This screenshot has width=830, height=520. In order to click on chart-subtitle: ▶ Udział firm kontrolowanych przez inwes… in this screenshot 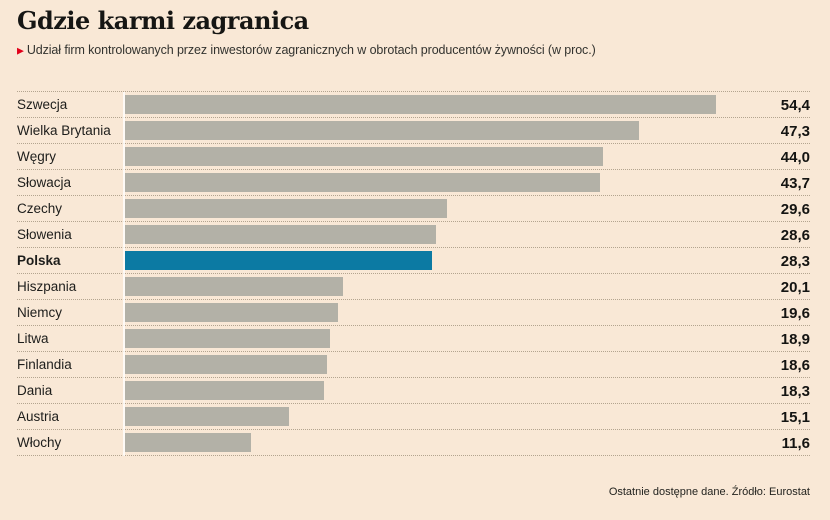, I will do `click(306, 50)`.